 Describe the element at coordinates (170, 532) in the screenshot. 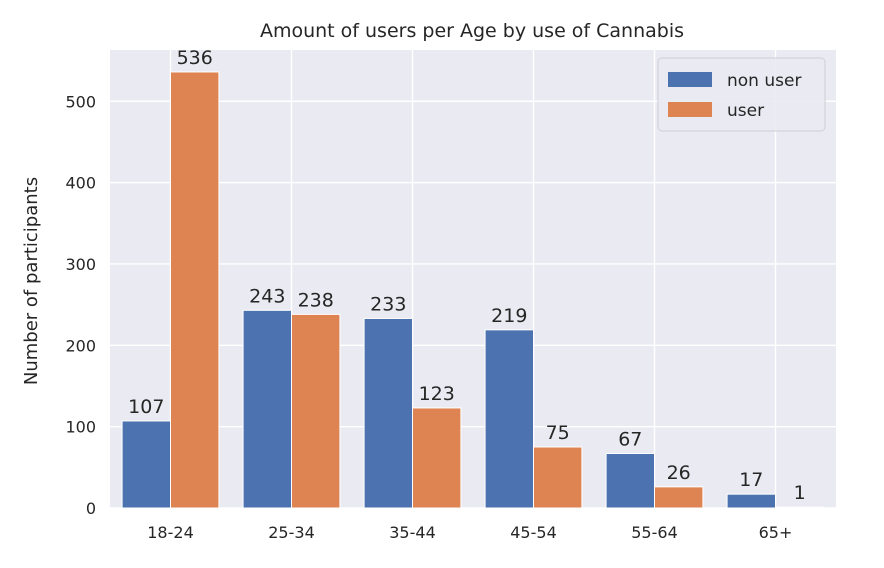

I see `x-tick-label: 18-24` at that location.